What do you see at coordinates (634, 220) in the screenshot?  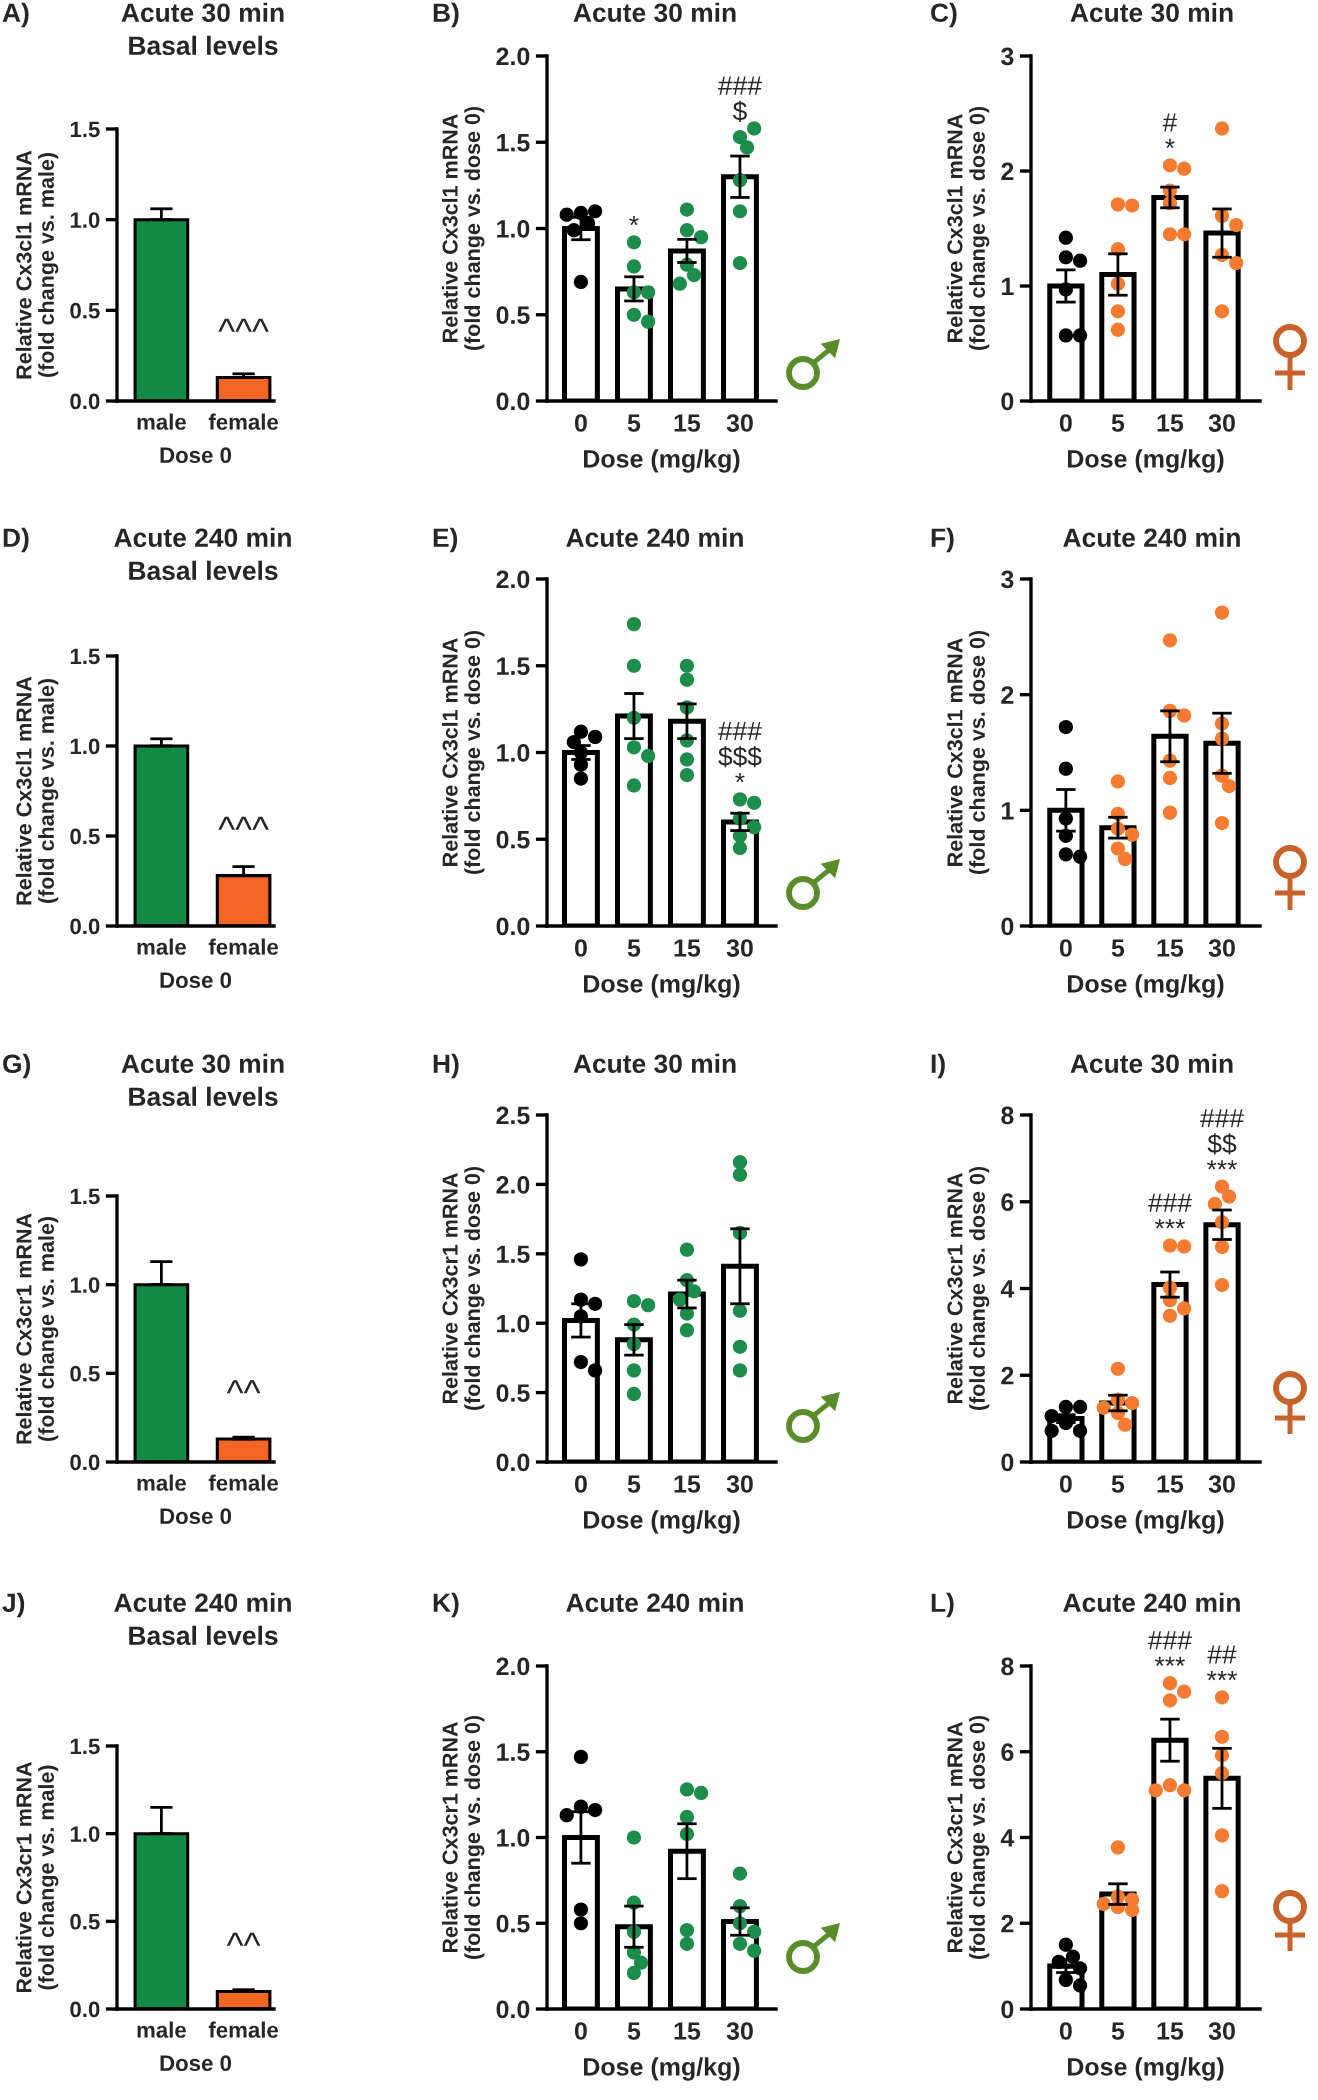 I see `annotation: *` at bounding box center [634, 220].